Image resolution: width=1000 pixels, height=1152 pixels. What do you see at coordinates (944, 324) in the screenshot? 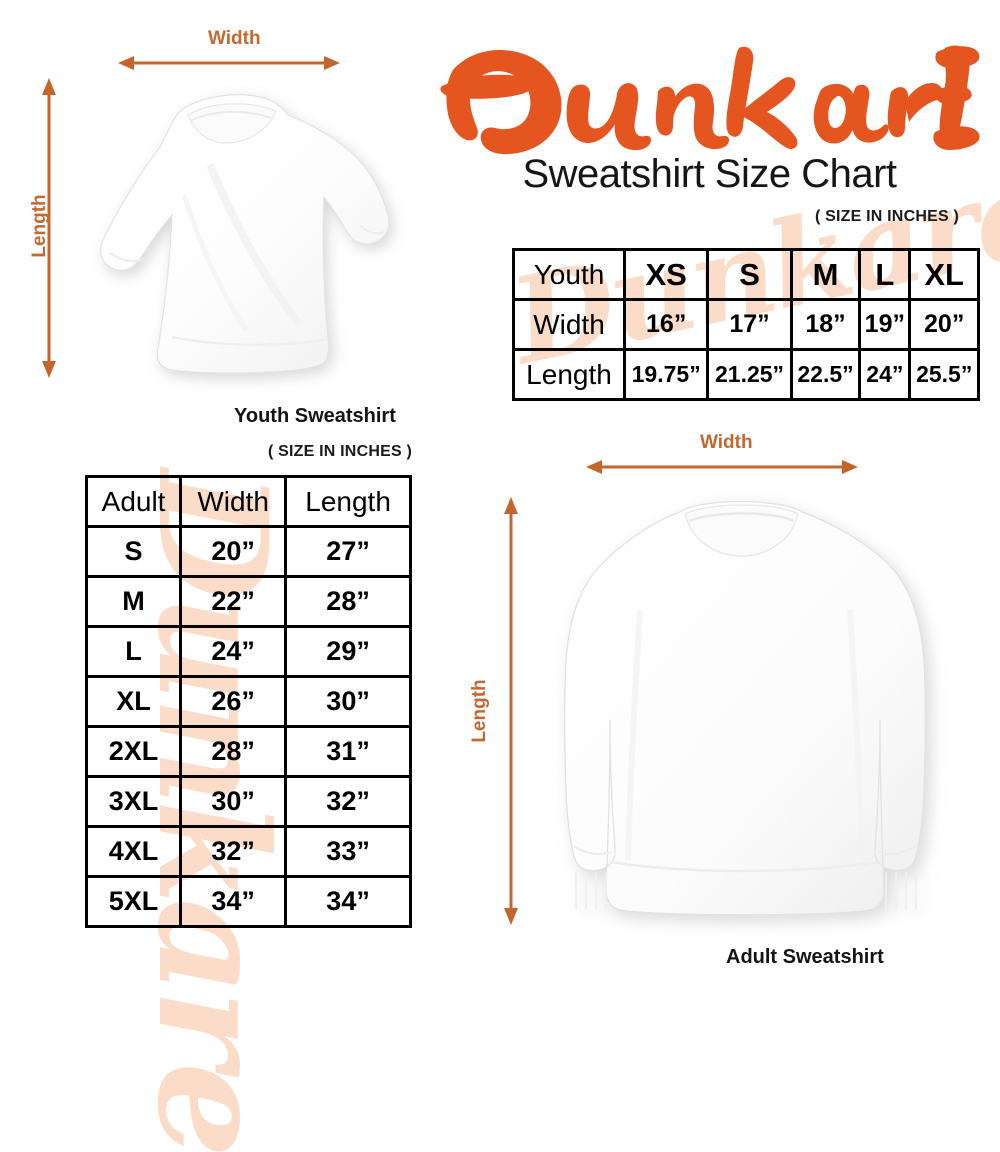
I see `youth-width-xl: 20”` at bounding box center [944, 324].